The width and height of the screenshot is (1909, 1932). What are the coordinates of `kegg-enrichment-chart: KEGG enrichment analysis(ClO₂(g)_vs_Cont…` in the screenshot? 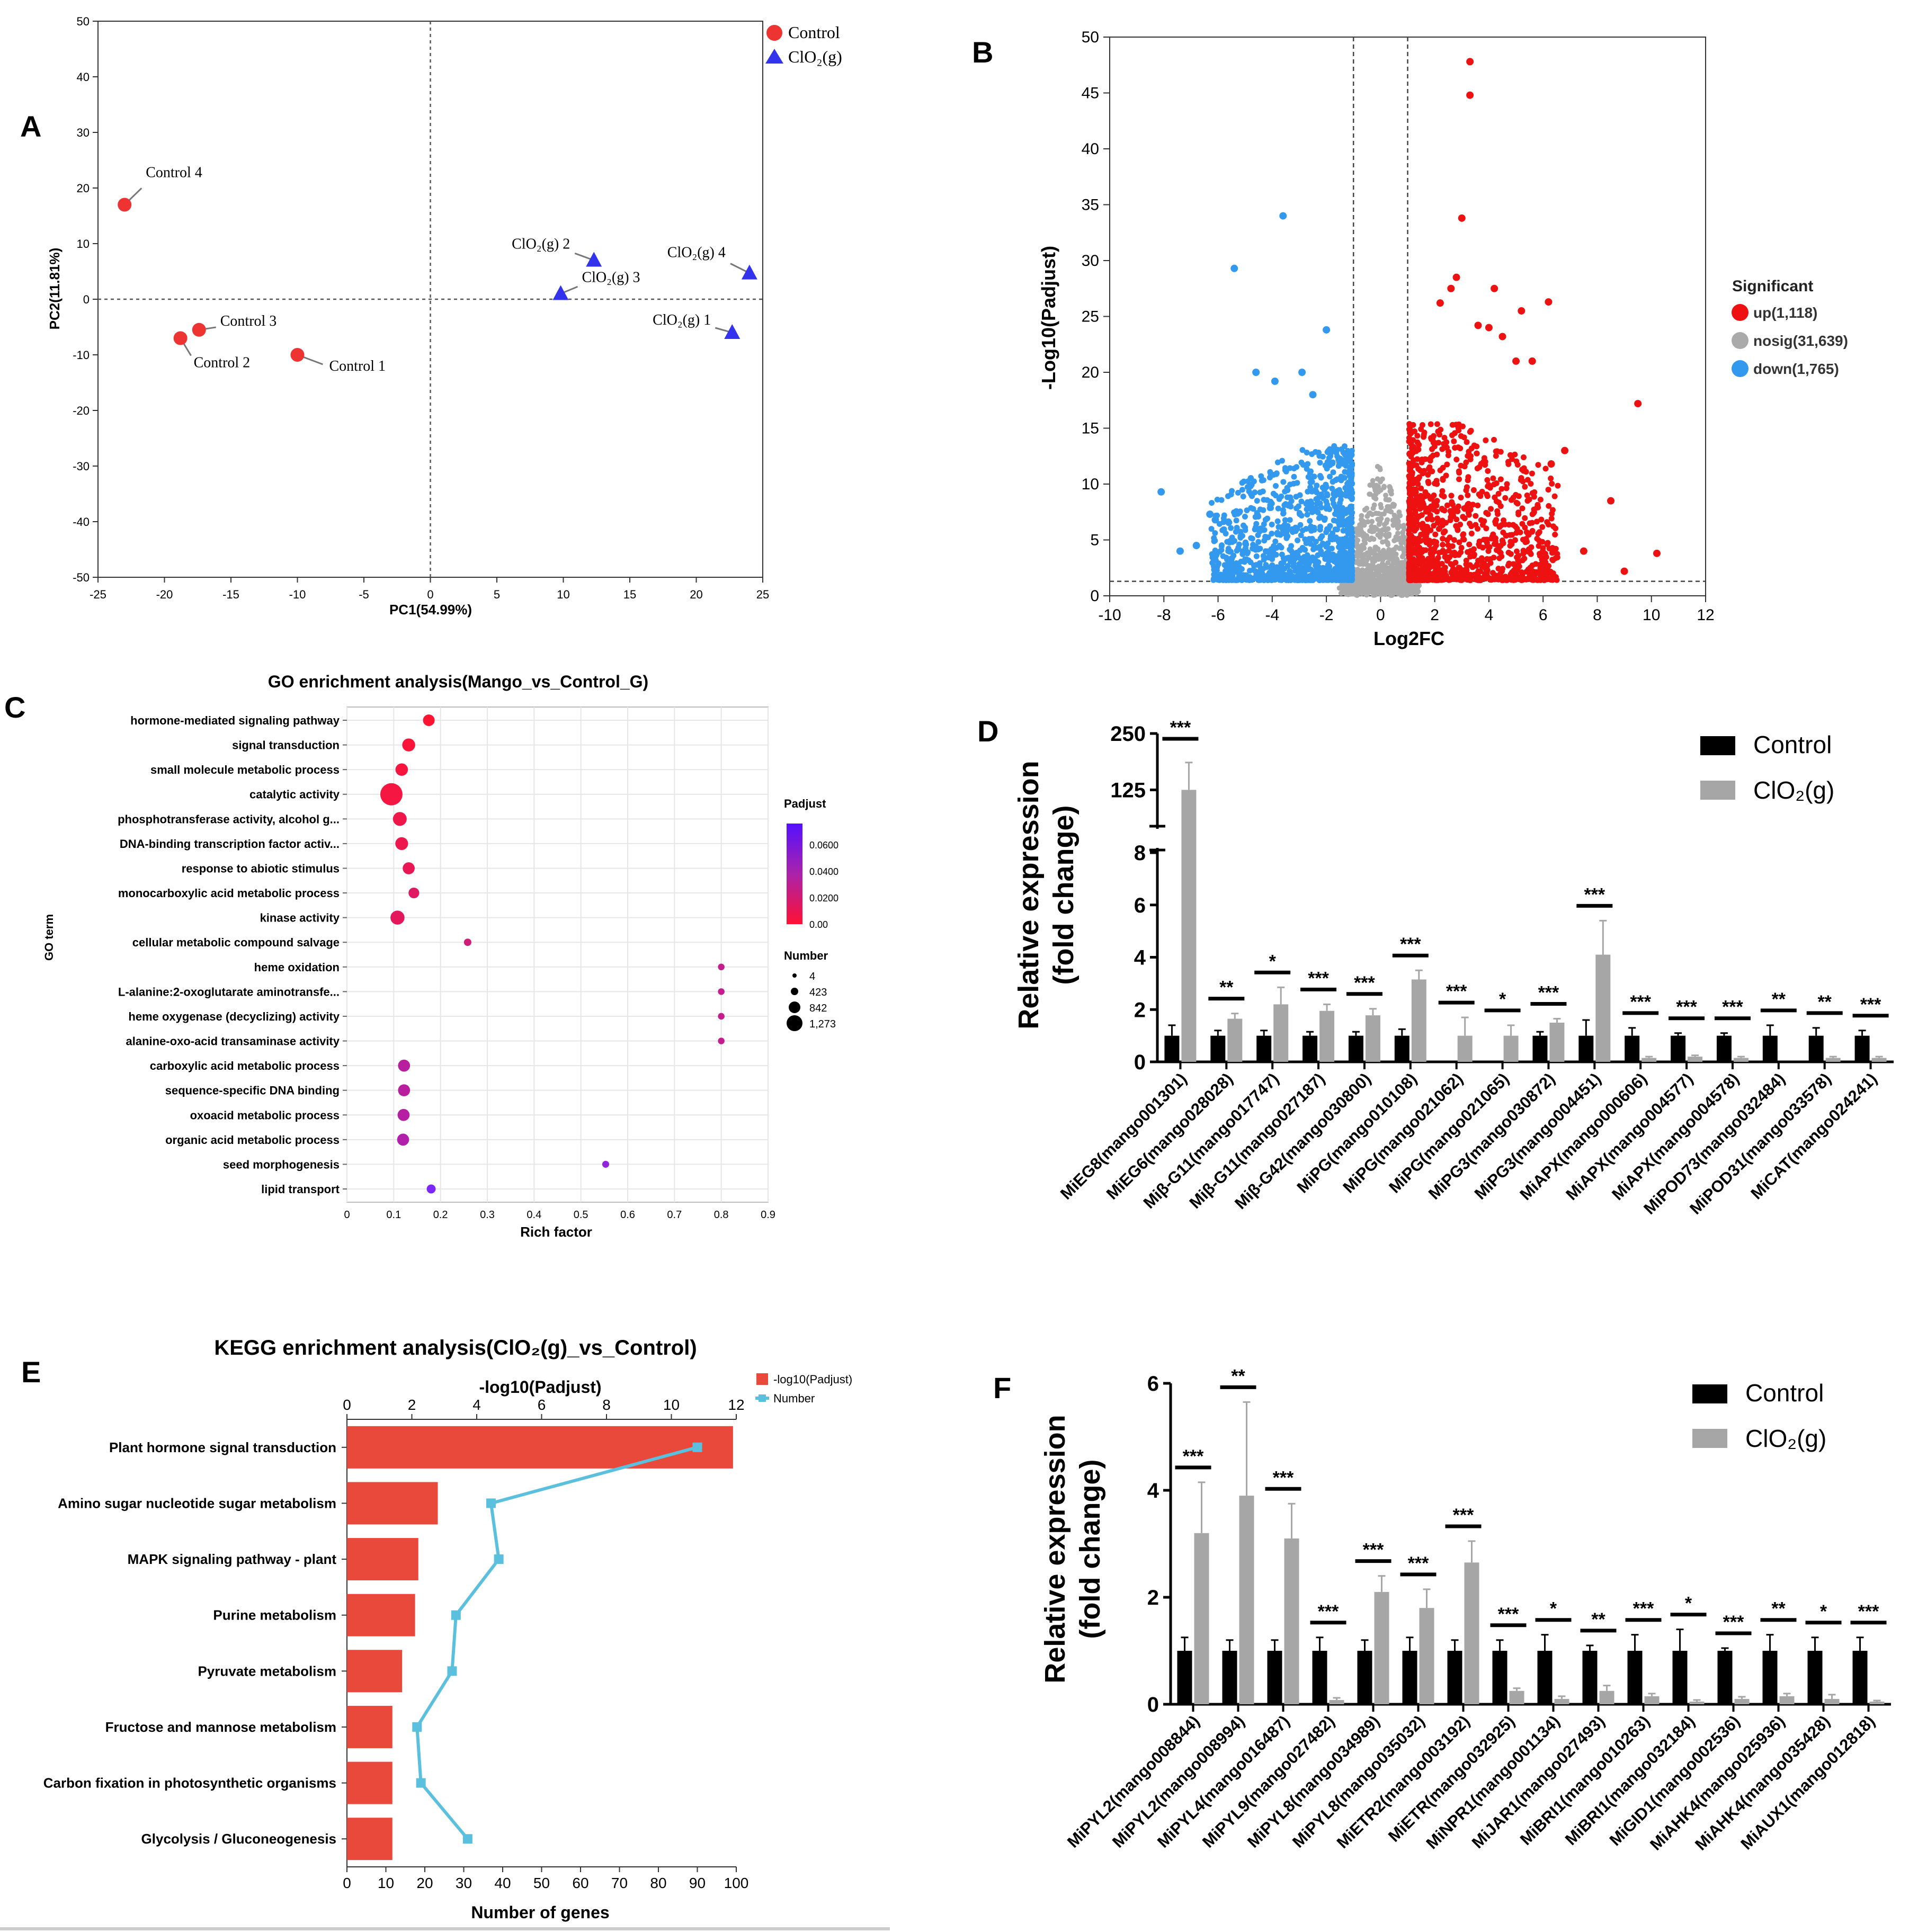 It's located at (447, 1629).